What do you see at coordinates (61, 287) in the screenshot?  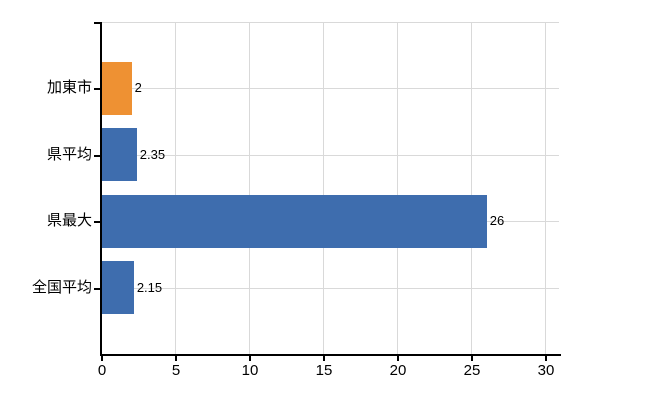 I see `category-label: 全国平均` at bounding box center [61, 287].